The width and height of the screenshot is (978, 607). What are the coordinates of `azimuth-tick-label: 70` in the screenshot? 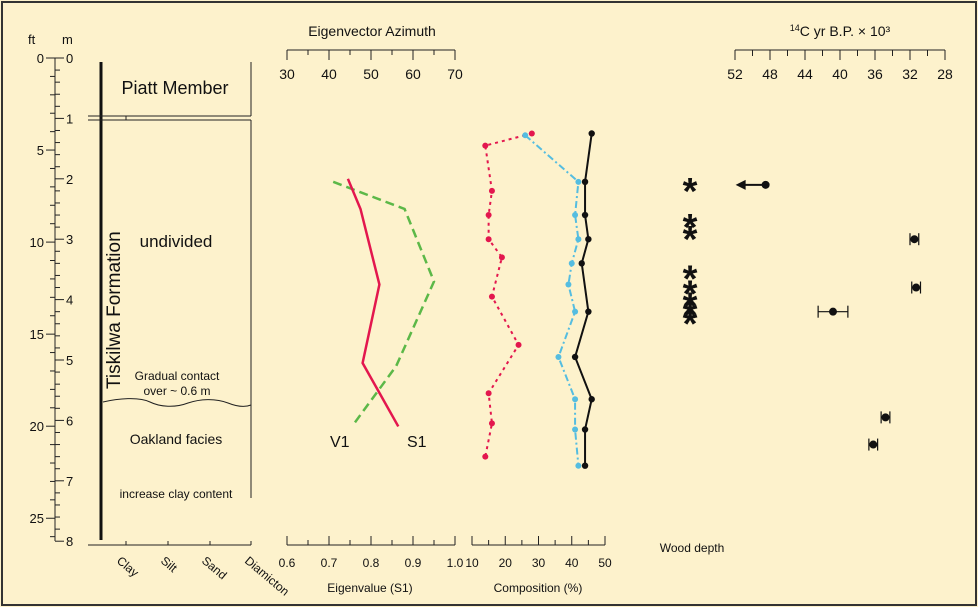 It's located at (455, 74).